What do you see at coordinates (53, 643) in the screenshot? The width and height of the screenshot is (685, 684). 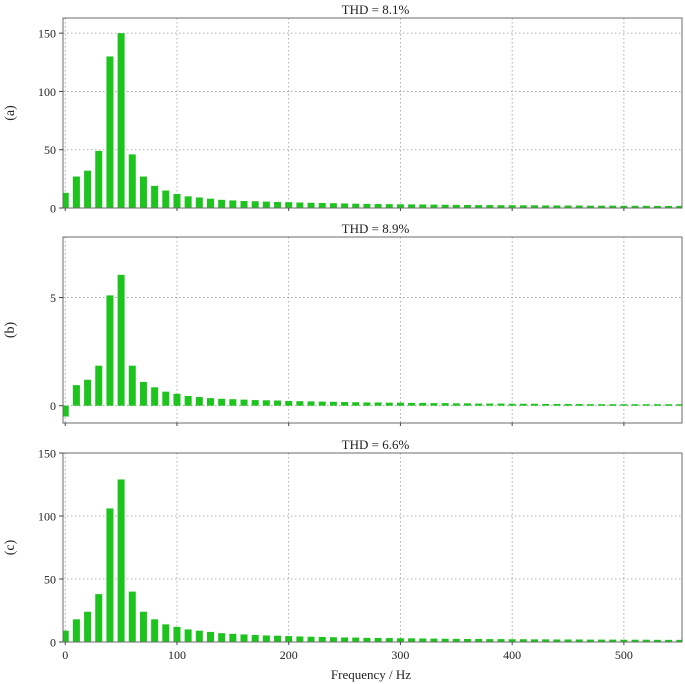 I see `y-tick-label: 0` at bounding box center [53, 643].